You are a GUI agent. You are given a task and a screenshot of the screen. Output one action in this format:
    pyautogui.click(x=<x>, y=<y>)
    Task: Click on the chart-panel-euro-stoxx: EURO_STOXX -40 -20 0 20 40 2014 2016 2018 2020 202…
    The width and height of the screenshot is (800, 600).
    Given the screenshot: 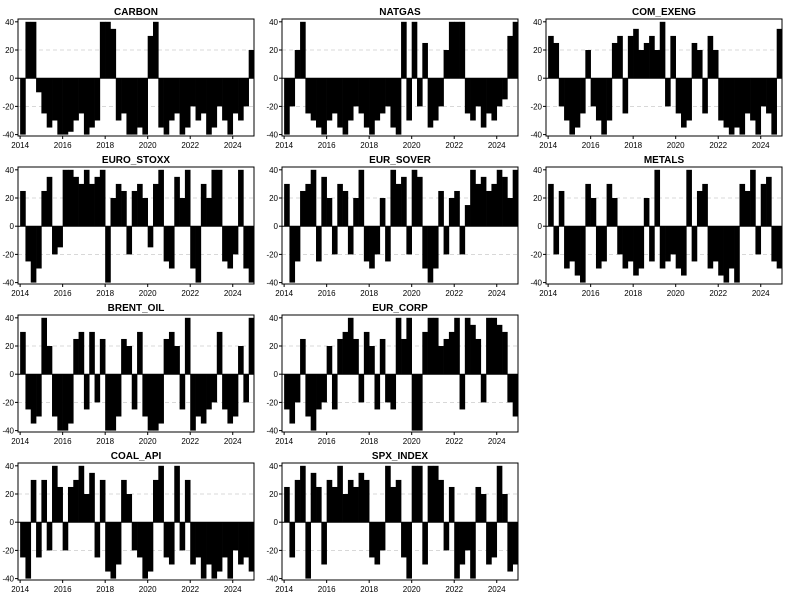 What is the action you would take?
    pyautogui.click(x=128, y=226)
    